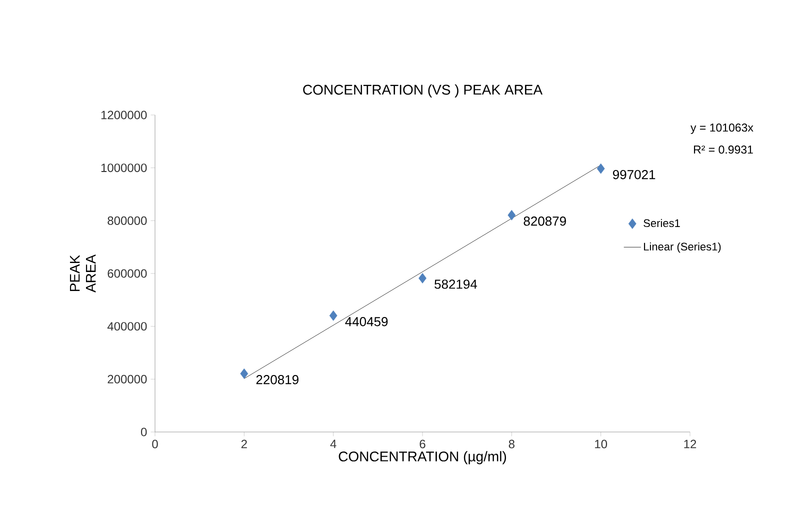  Describe the element at coordinates (511, 444) in the screenshot. I see `x-tick-label: 8` at that location.